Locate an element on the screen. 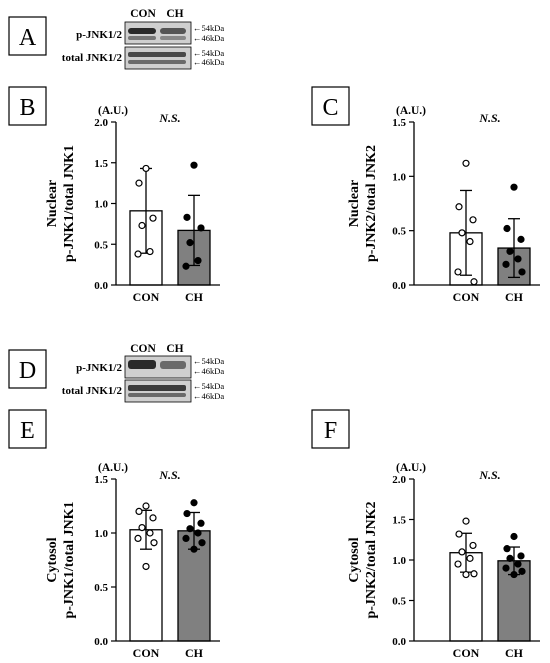 The width and height of the screenshot is (550, 663). panel-label-b: B is located at coordinates (27, 106).